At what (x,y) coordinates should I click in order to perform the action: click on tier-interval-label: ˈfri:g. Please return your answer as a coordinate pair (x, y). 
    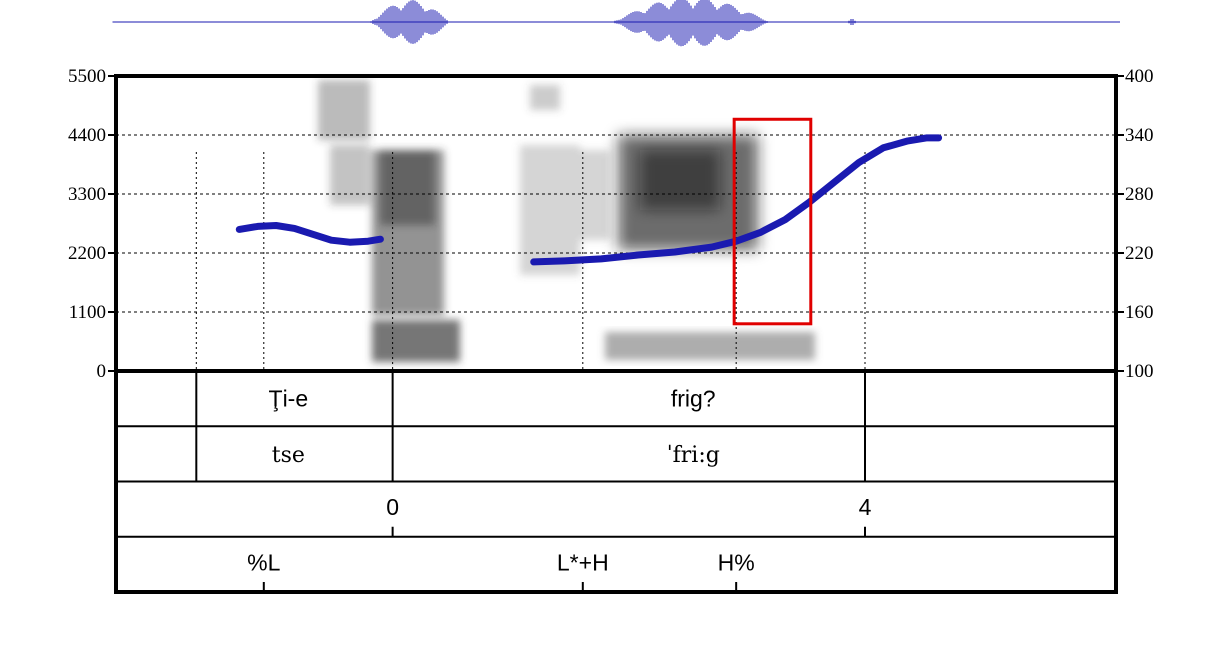
    Looking at the image, I should click on (693, 455).